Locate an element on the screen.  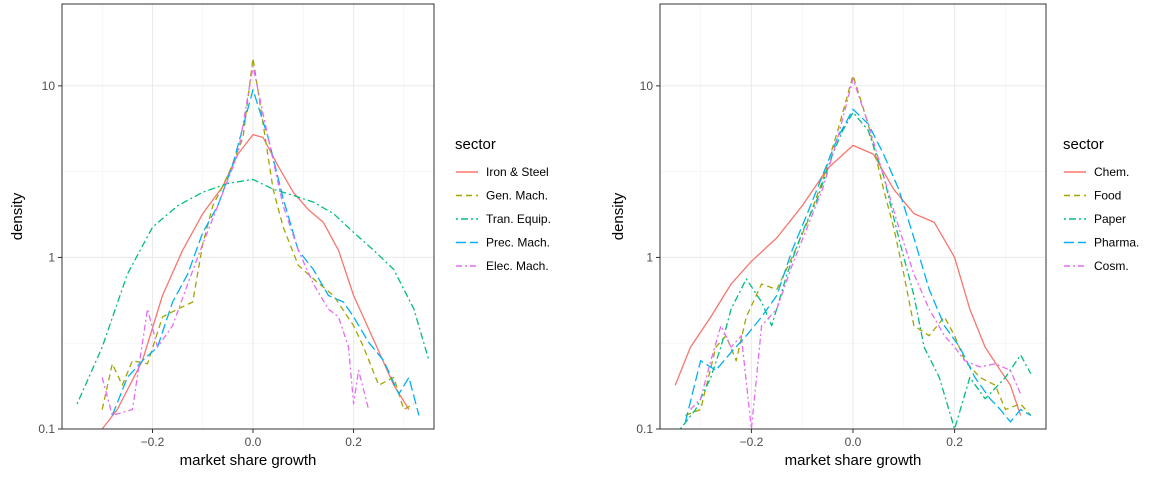
legend-label-4: Elec. Mach. is located at coordinates (517, 266).